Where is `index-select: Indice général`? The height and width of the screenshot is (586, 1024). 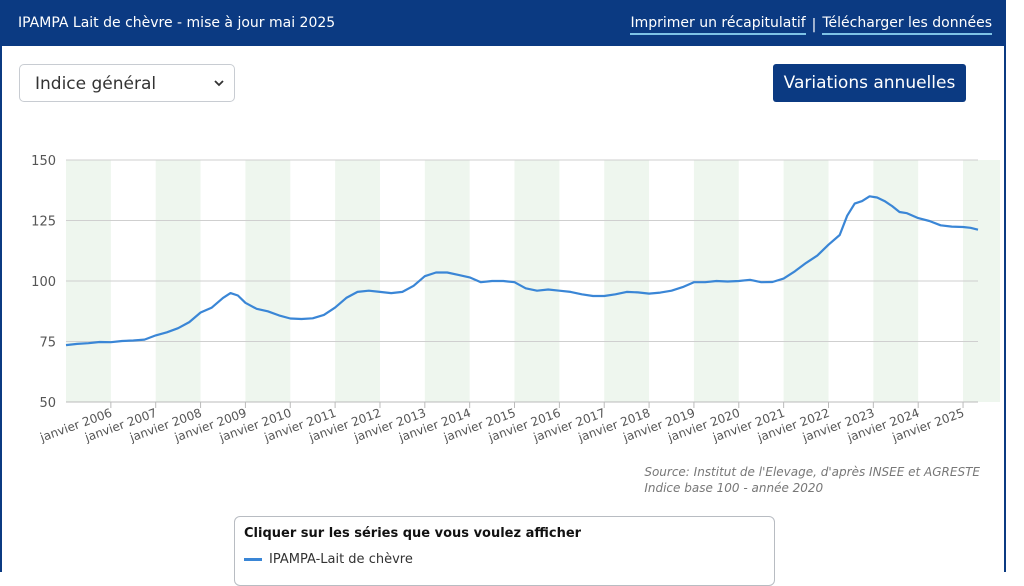 index-select: Indice général is located at coordinates (127, 83).